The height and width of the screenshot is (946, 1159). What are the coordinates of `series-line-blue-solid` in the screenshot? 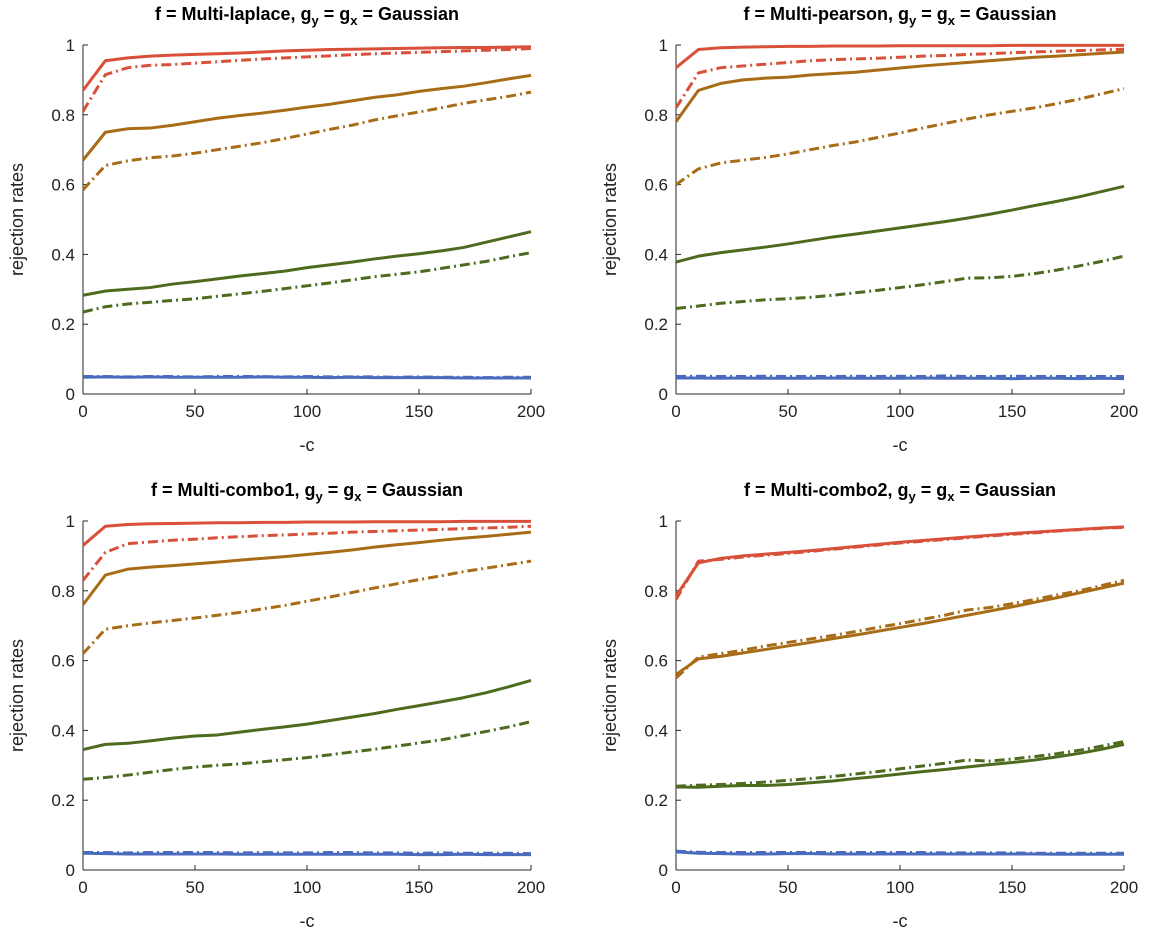 It's located at (900, 378).